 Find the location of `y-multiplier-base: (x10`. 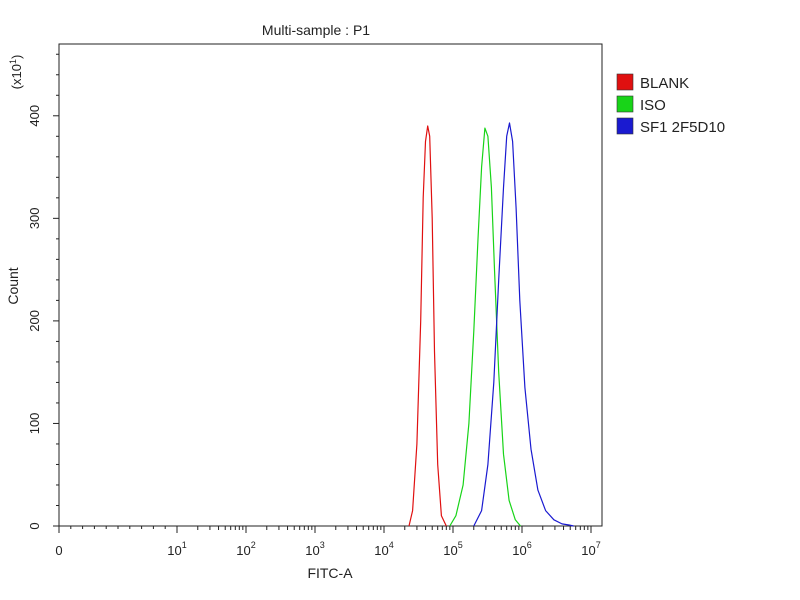

y-multiplier-base: (x10 is located at coordinates (16, 76).